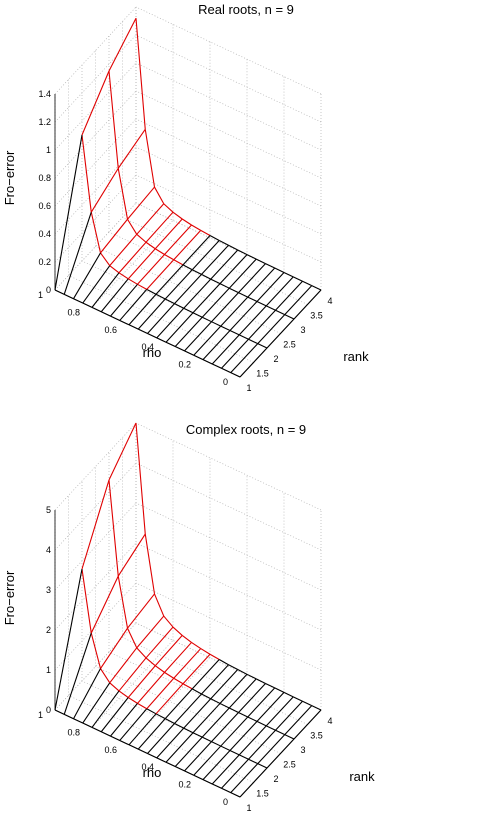  What do you see at coordinates (110, 750) in the screenshot?
I see `rho-tick-label: 0.6` at bounding box center [110, 750].